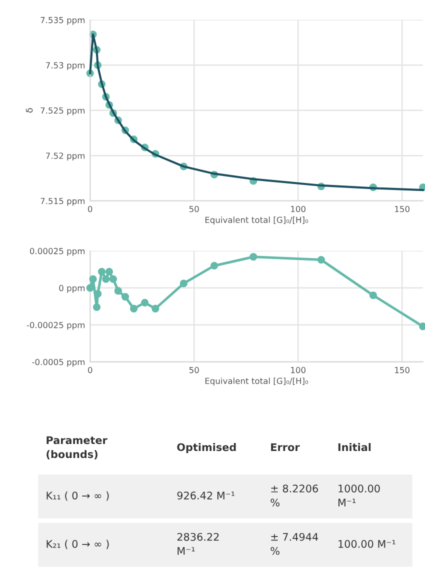 This screenshot has width=425, height=569. What do you see at coordinates (354, 447) in the screenshot?
I see `text: Initial` at bounding box center [354, 447].